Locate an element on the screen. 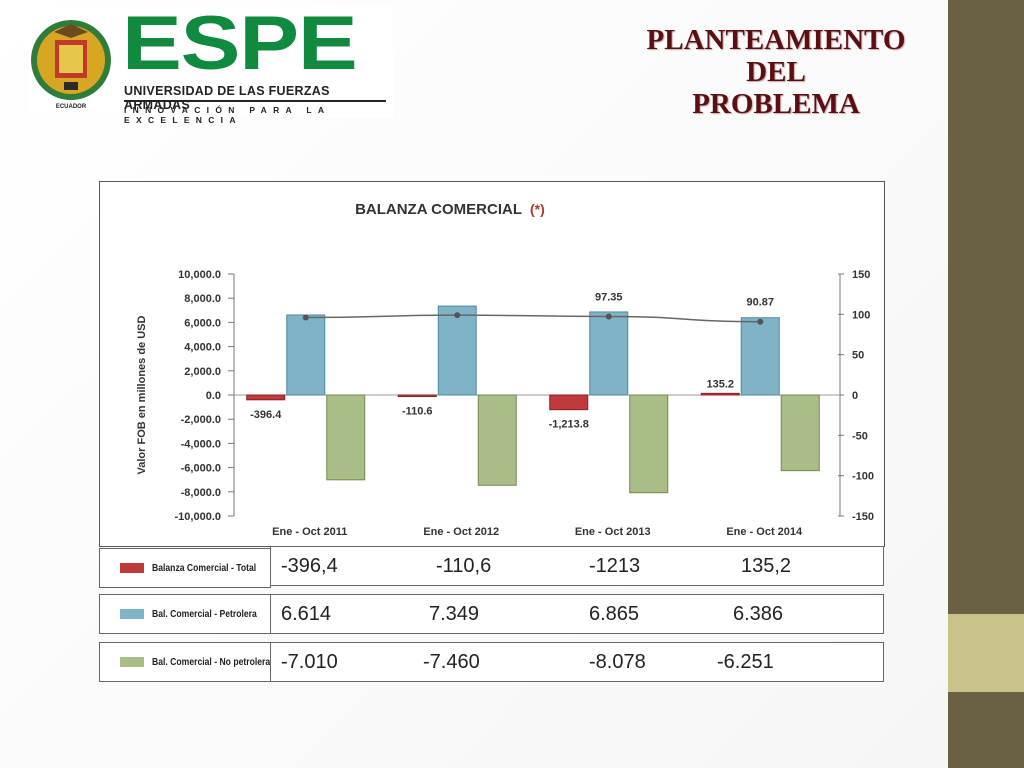 The image size is (1024, 768). cell-total-2012: -110,6 is located at coordinates (464, 566).